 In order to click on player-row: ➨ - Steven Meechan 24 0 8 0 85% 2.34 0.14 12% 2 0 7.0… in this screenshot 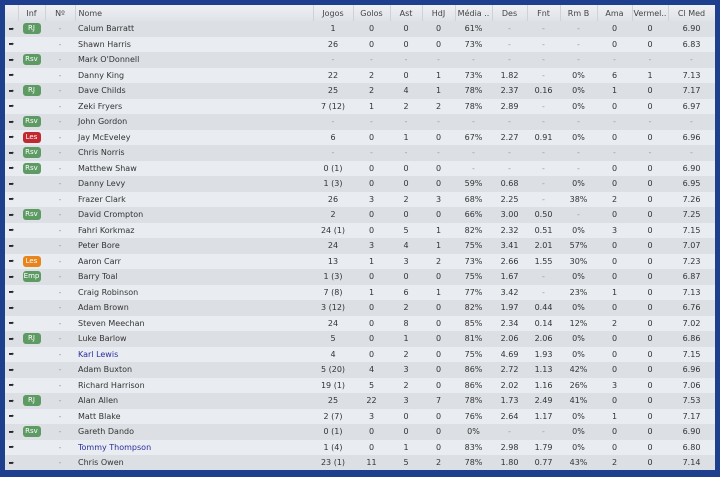, I will do `click(360, 323)`.